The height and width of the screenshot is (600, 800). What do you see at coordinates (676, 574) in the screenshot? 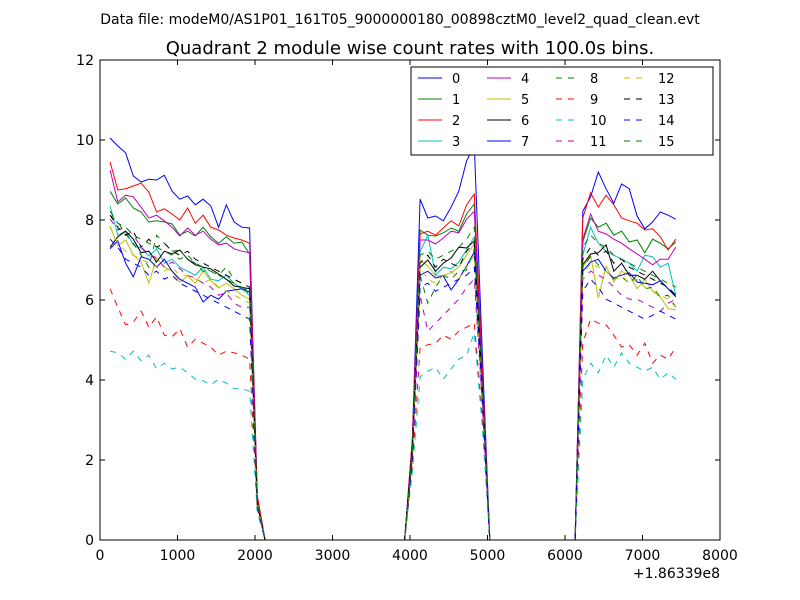
I see `x-offset-label: +1.86339e8` at bounding box center [676, 574].